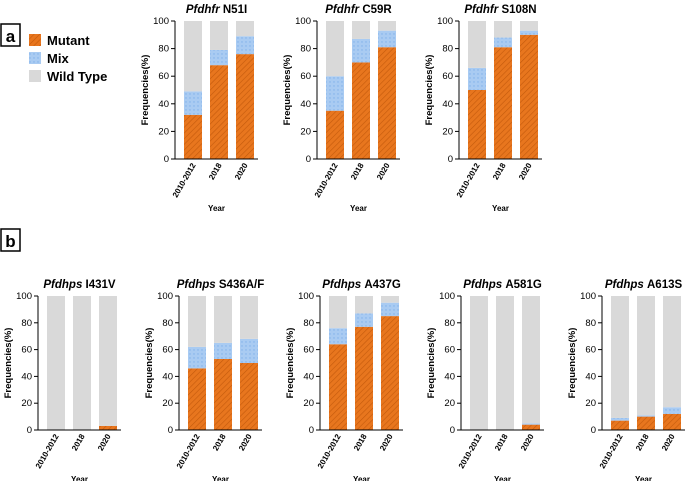 This screenshot has height=481, width=685. I want to click on legend-item-mutant: Mutant, so click(59, 40).